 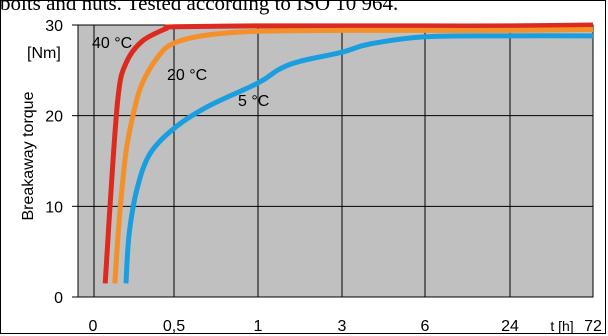 I want to click on y-axis-unit: [Nm], so click(x=44, y=53).